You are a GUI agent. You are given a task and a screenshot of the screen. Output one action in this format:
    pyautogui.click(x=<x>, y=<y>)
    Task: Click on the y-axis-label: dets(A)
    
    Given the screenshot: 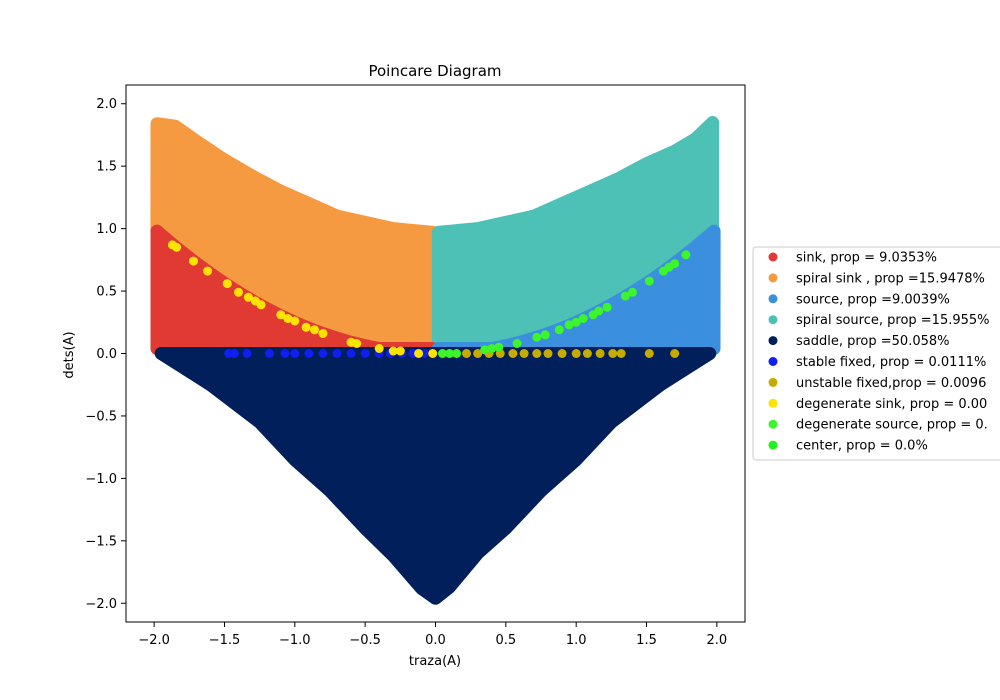 What is the action you would take?
    pyautogui.click(x=69, y=354)
    